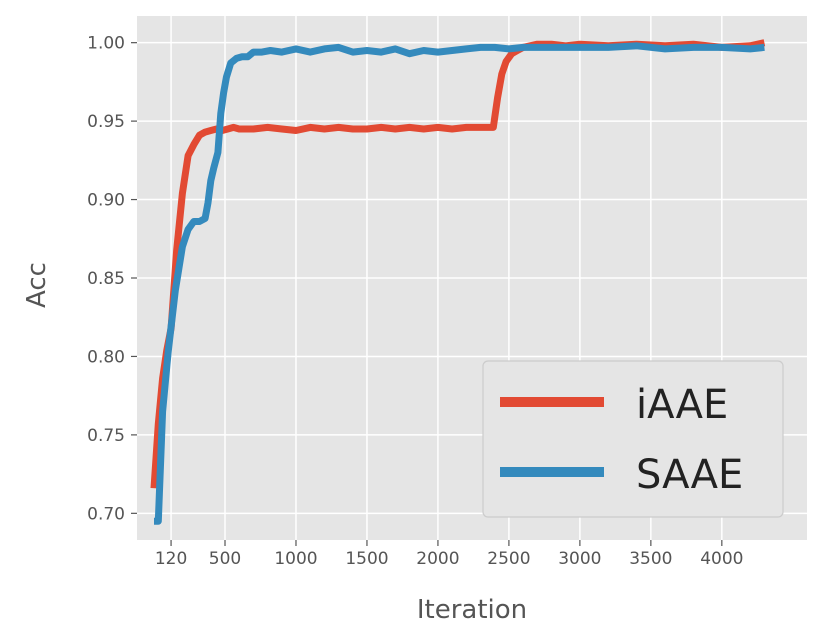 This screenshot has width=830, height=642. Describe the element at coordinates (682, 405) in the screenshot. I see `legend-label-iaae: iAAE` at that location.